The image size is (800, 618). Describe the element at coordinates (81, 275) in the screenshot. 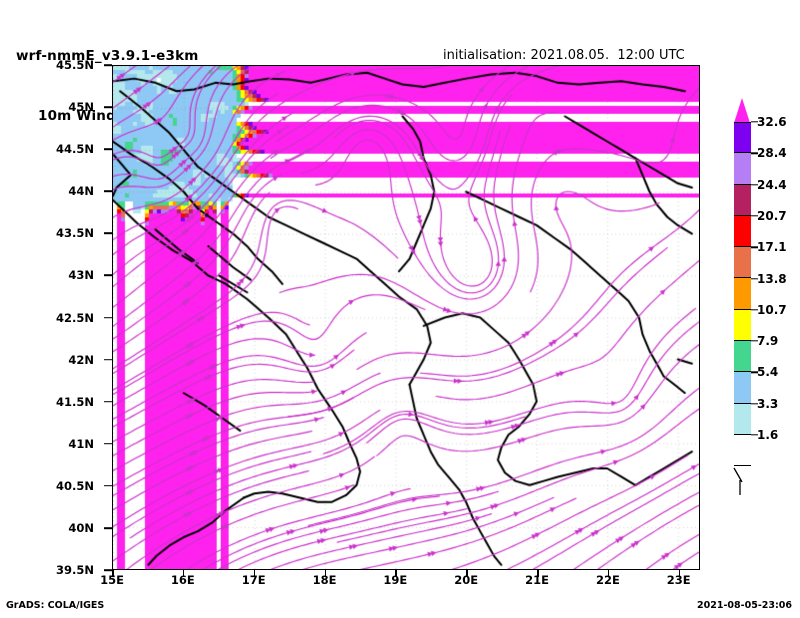

I see `latitude-tick-label: 43N` at that location.